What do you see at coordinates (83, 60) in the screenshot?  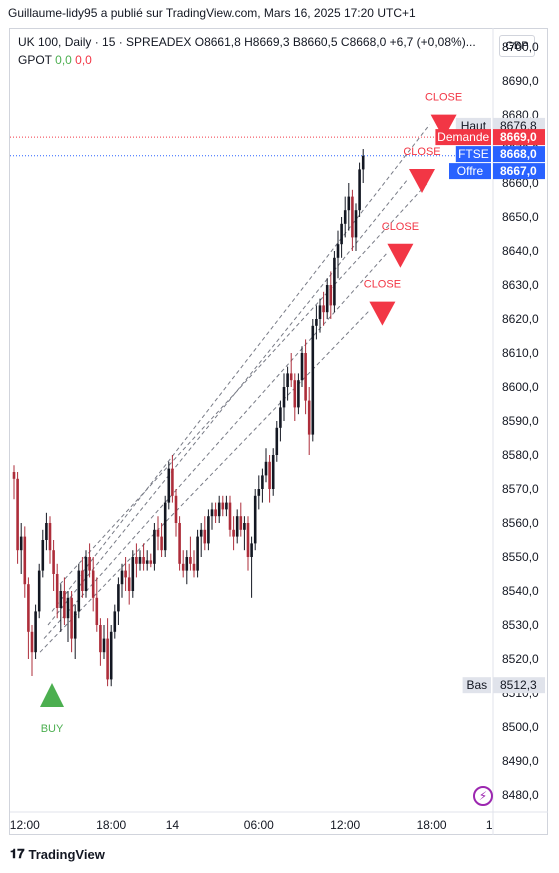 I see `indicator-value-2: 0,0` at bounding box center [83, 60].